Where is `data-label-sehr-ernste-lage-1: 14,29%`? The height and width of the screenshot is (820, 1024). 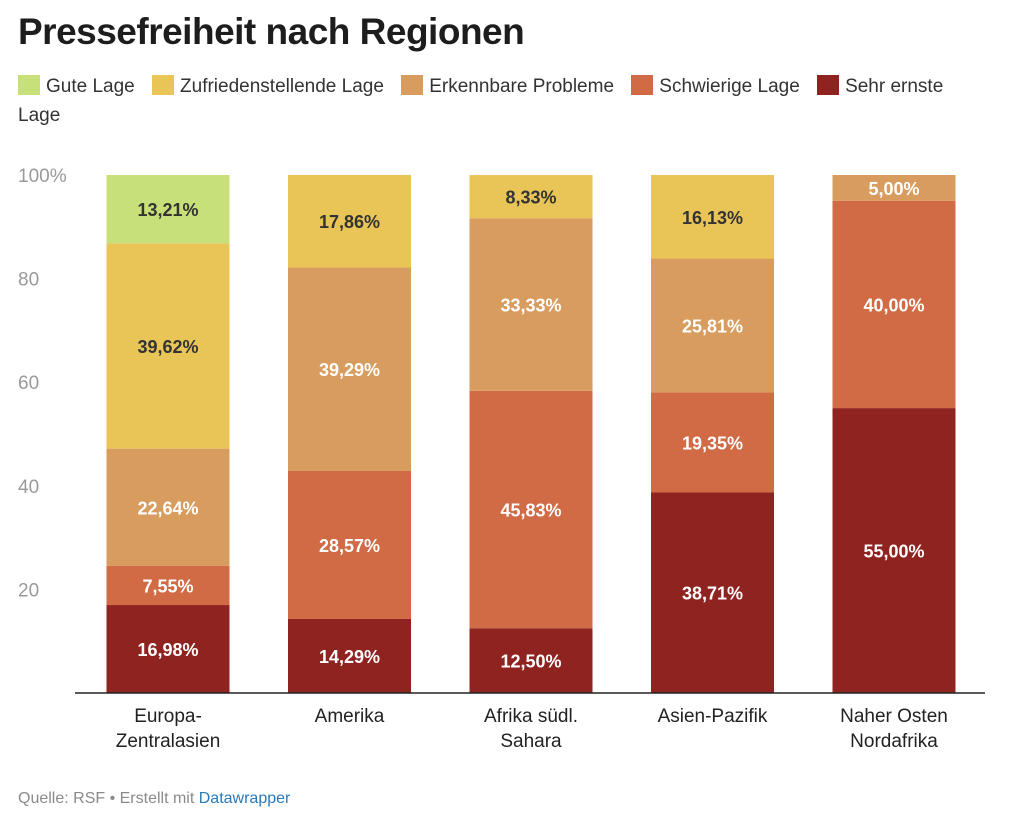 data-label-sehr-ernste-lage-1: 14,29% is located at coordinates (349, 657).